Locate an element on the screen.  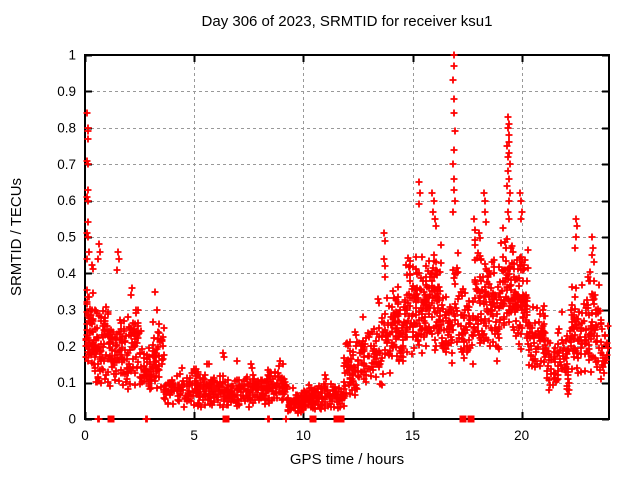
y-tick-label: 0.8 is located at coordinates (66, 127).